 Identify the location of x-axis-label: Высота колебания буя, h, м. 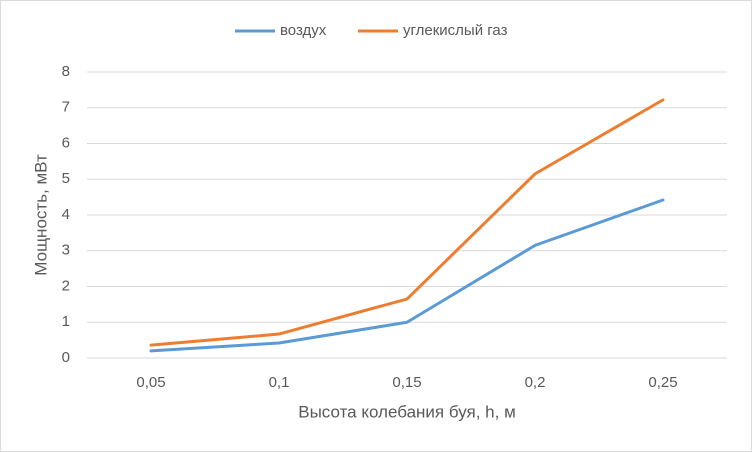
(407, 411).